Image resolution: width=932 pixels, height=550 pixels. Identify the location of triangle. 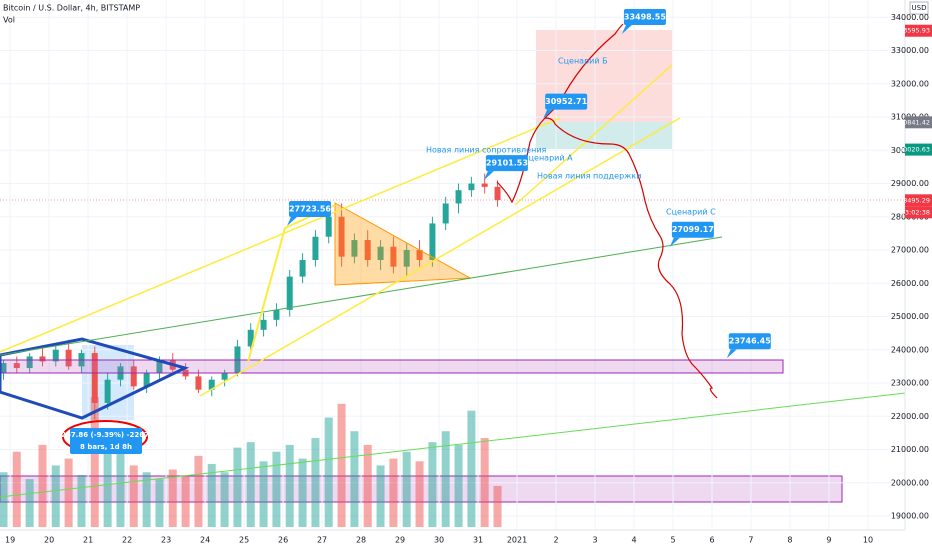
(403, 244).